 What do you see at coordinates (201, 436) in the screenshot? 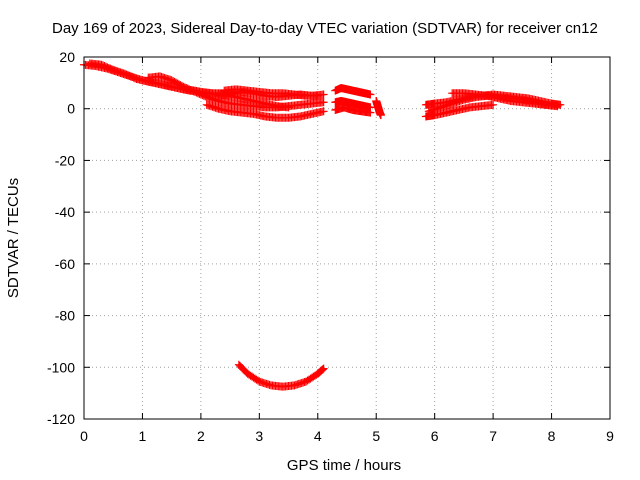
I see `x-tick-label: 2` at bounding box center [201, 436].